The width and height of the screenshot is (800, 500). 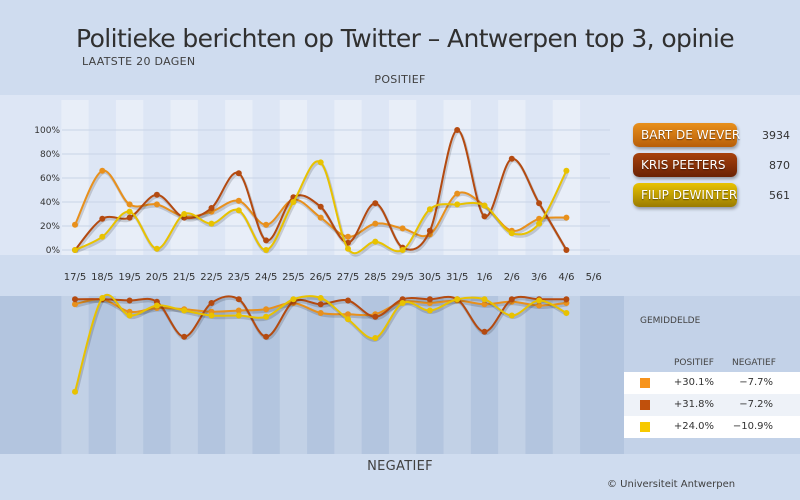 I want to click on legend-item-kris-peeters: KRIS PEETERS, so click(x=685, y=165).